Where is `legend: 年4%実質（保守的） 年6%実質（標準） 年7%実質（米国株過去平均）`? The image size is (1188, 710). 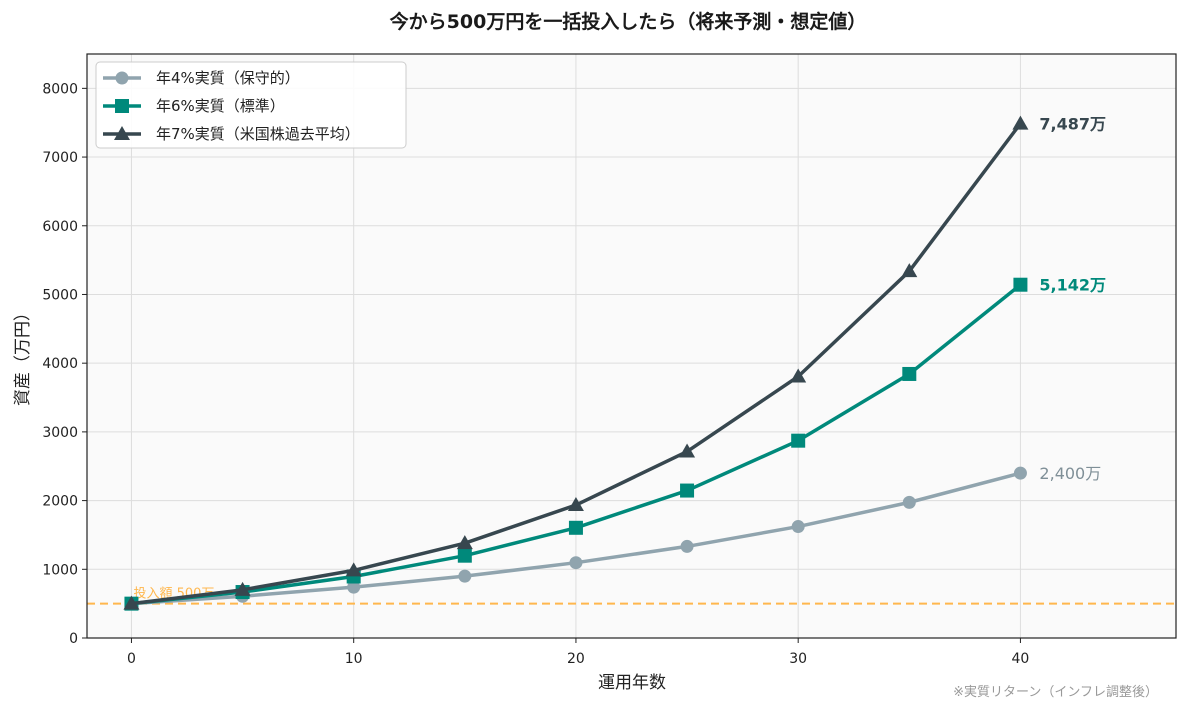
legend: 年4%実質（保守的） 年6%実質（標準） 年7%実質（米国株過去平均） is located at coordinates (251, 105).